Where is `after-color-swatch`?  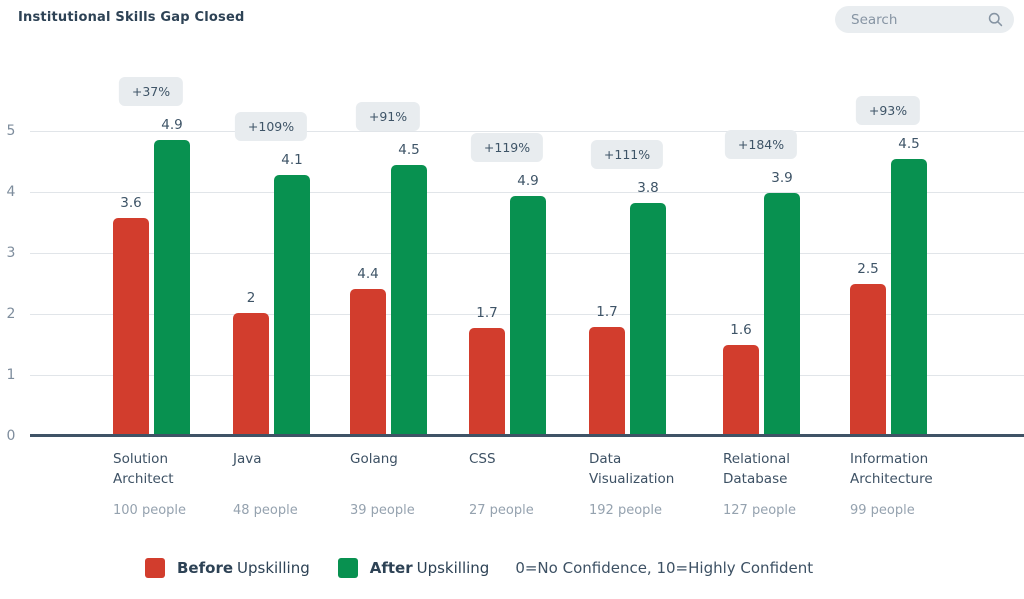 after-color-swatch is located at coordinates (347, 568).